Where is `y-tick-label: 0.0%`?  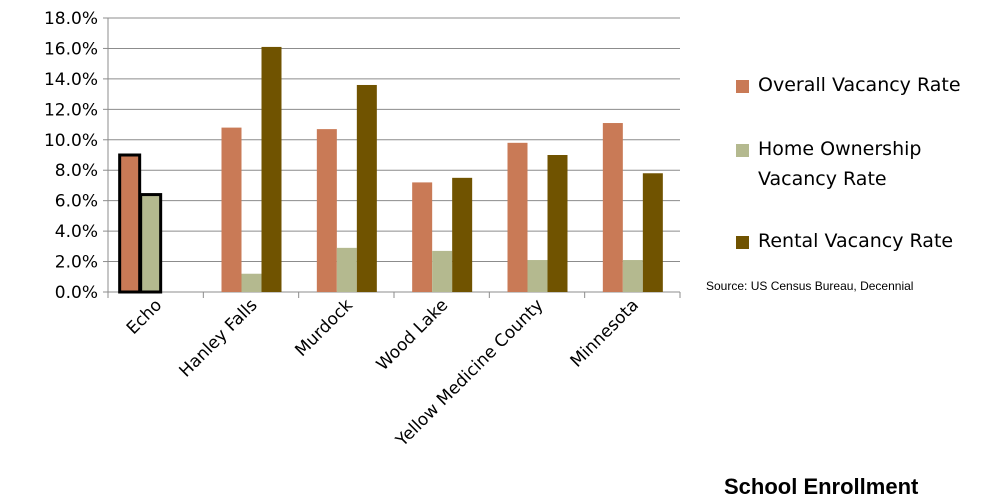 y-tick-label: 0.0% is located at coordinates (76, 293).